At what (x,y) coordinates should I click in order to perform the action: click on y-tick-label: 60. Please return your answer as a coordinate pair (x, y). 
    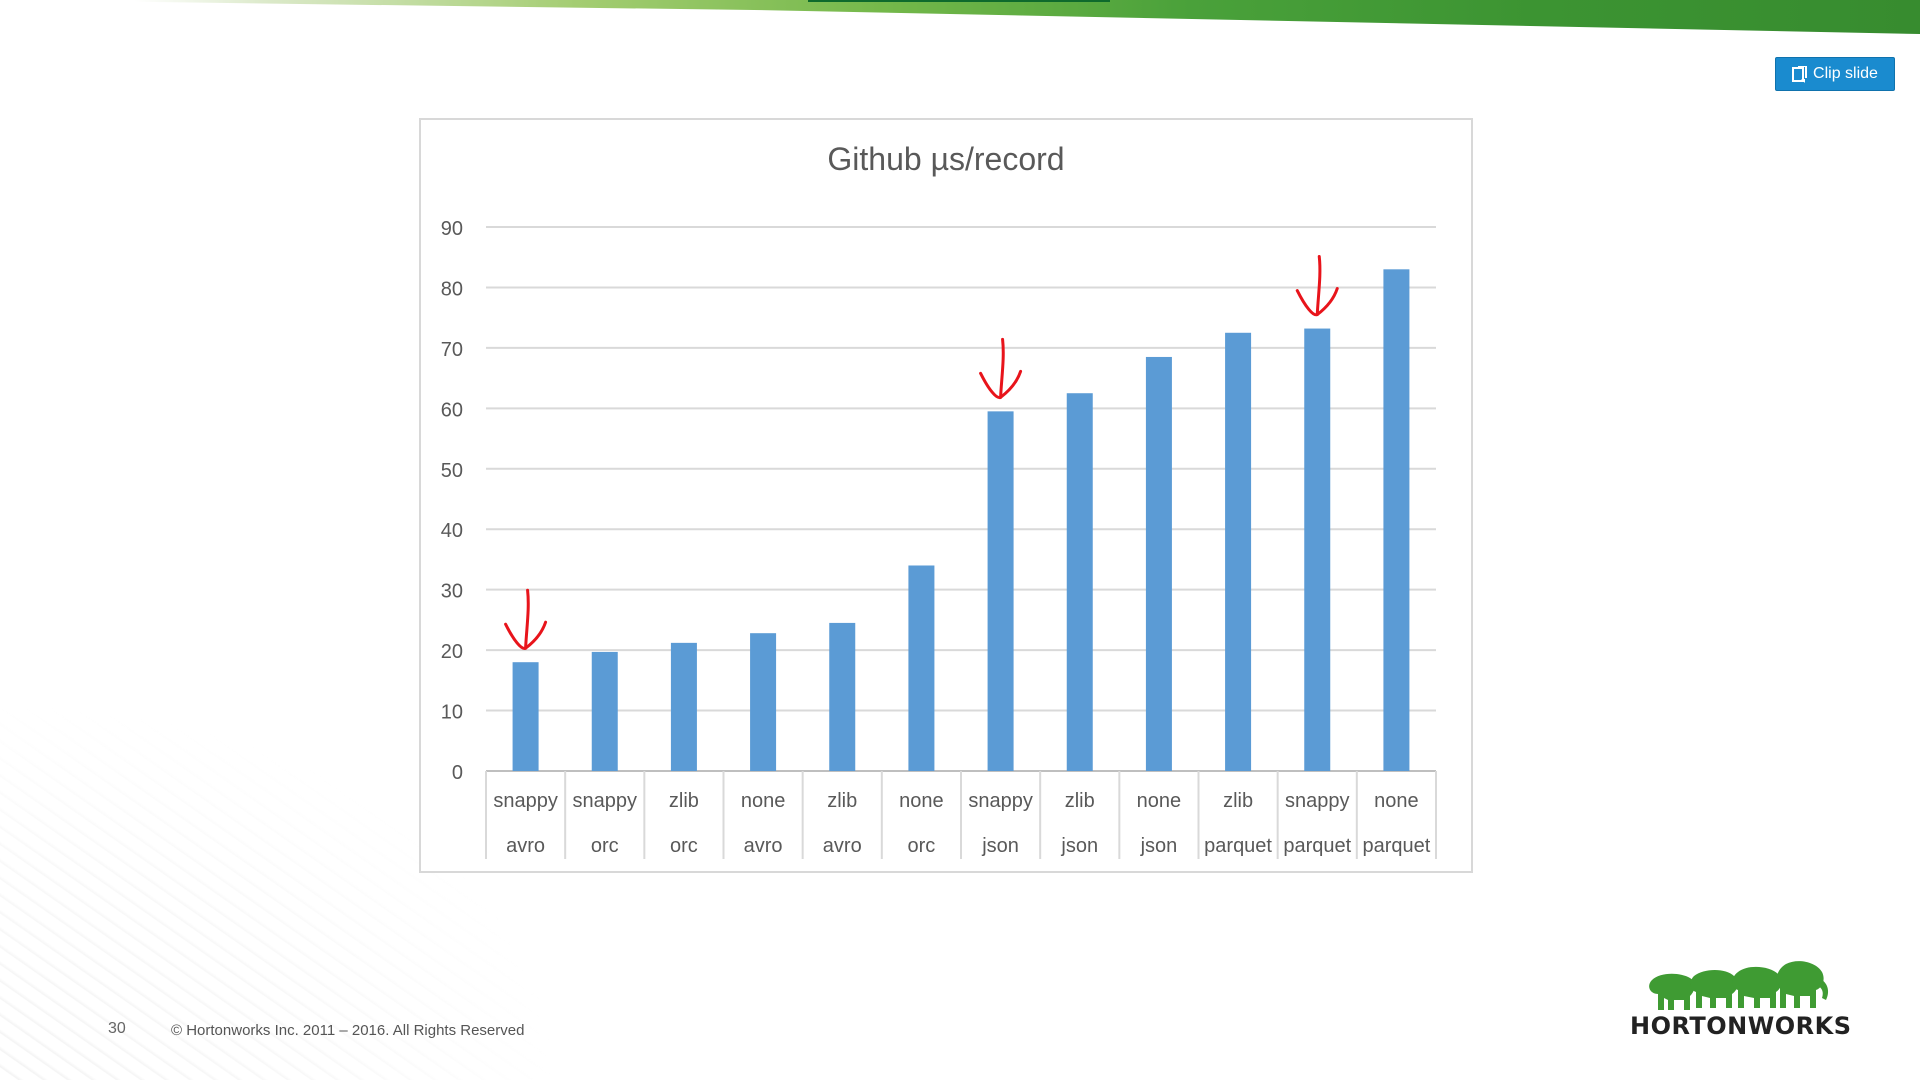
    Looking at the image, I should click on (452, 410).